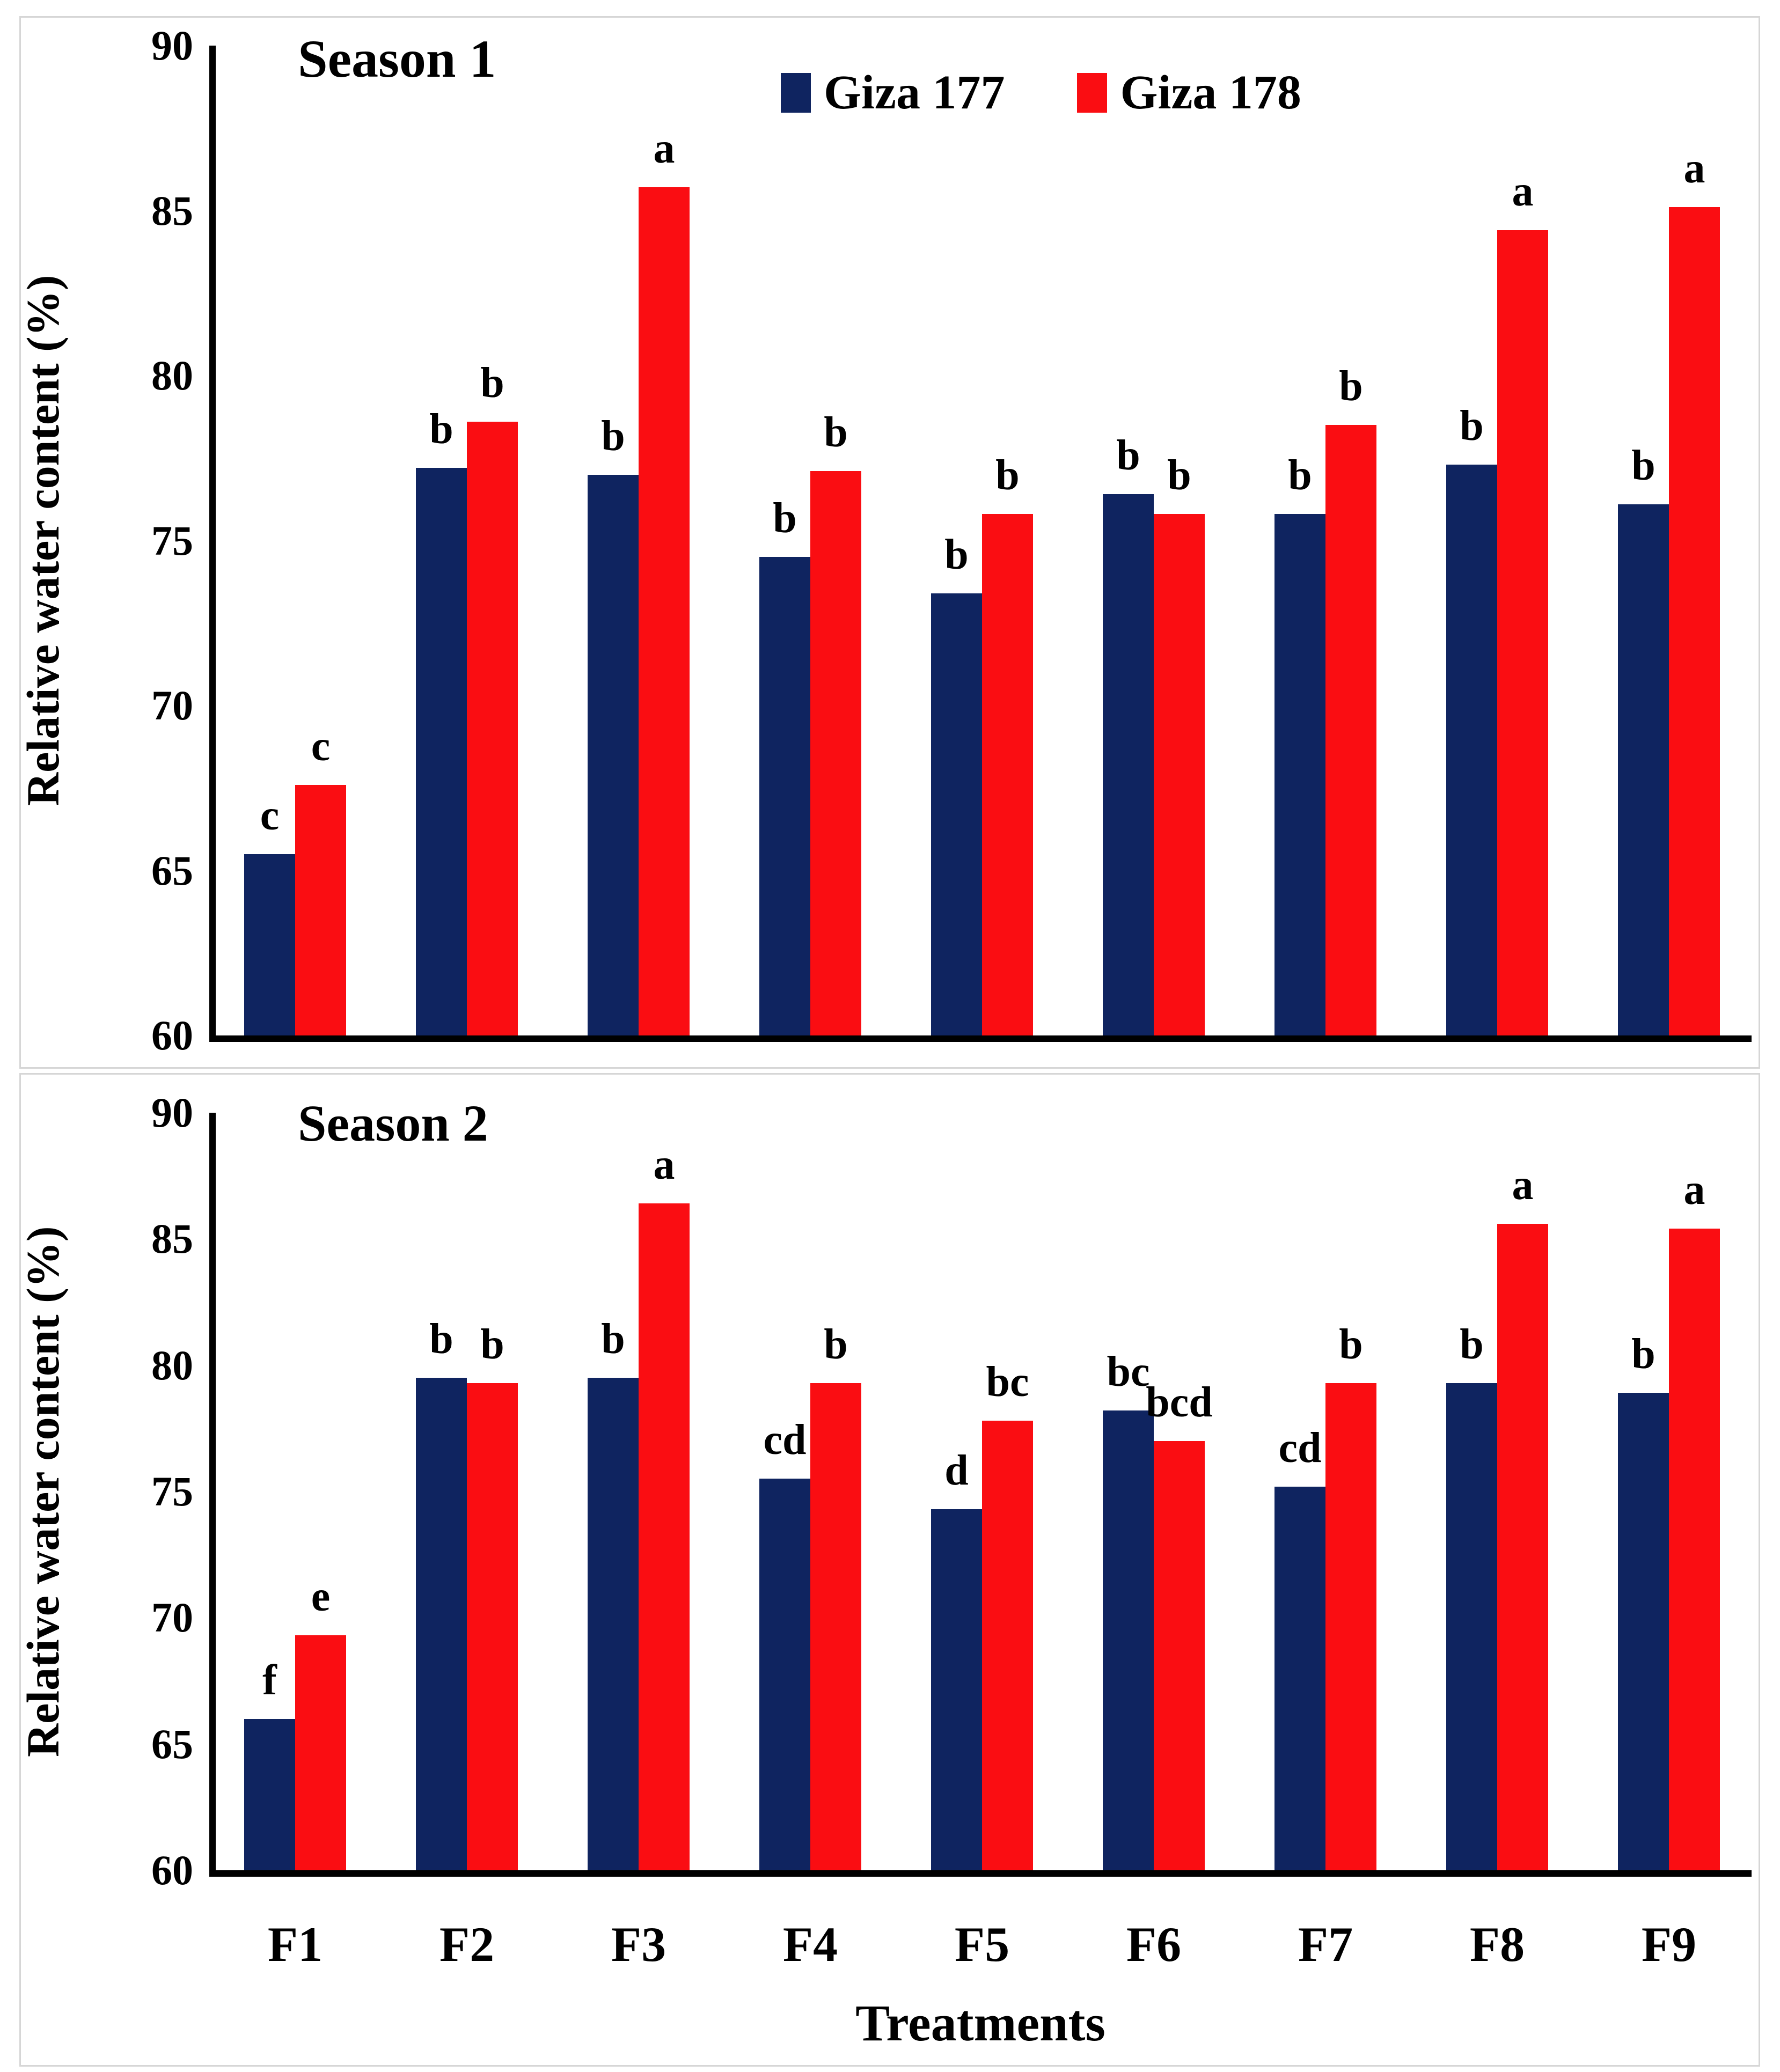 The image size is (1780, 2072). What do you see at coordinates (956, 814) in the screenshot?
I see `bar-season1-F5-giza177` at bounding box center [956, 814].